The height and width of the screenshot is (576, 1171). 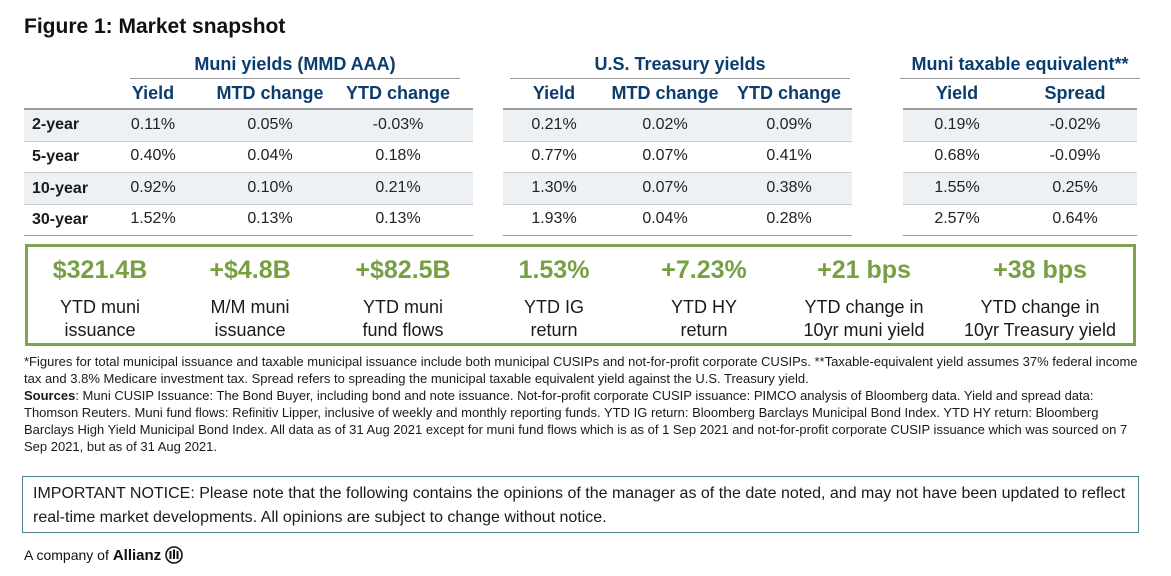 I want to click on muni-ytd-header: YTD change, so click(x=398, y=93).